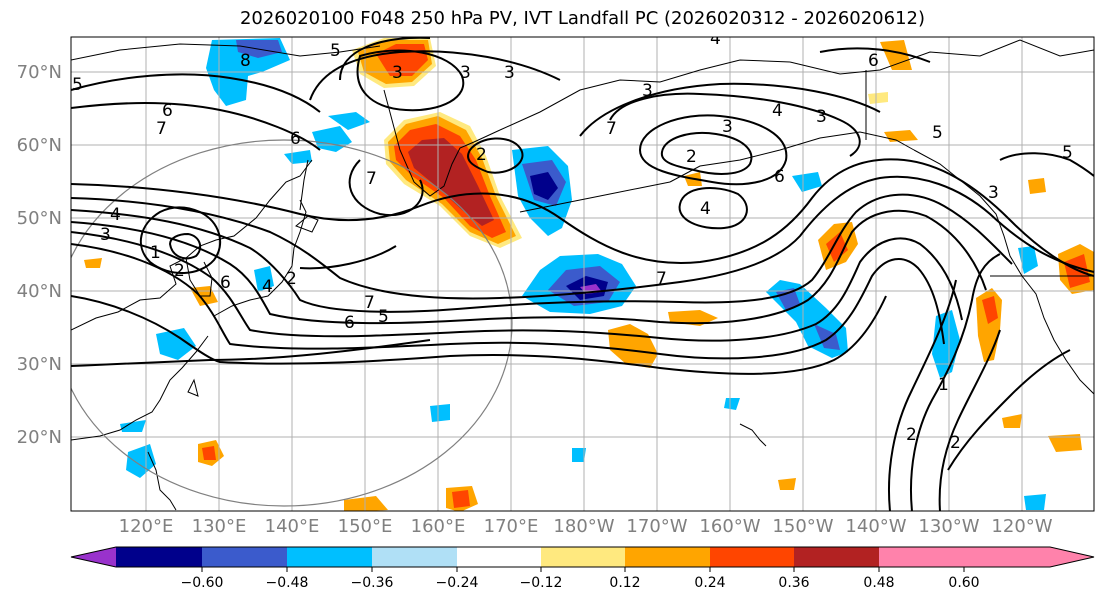 Image resolution: width=1105 pixels, height=604 pixels. Describe the element at coordinates (226, 52) in the screenshot. I see `coastline-siberia-north` at that location.